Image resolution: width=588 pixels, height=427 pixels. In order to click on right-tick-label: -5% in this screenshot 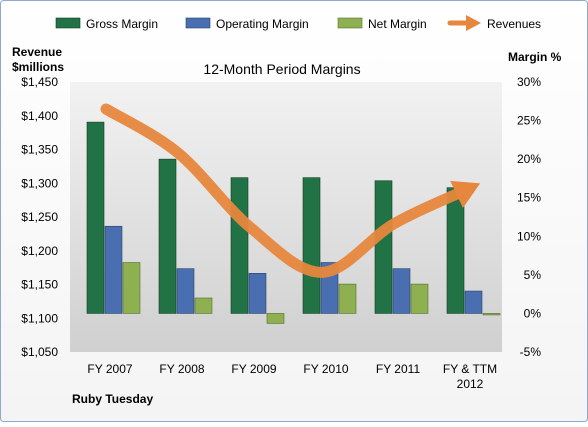, I will do `click(531, 352)`.